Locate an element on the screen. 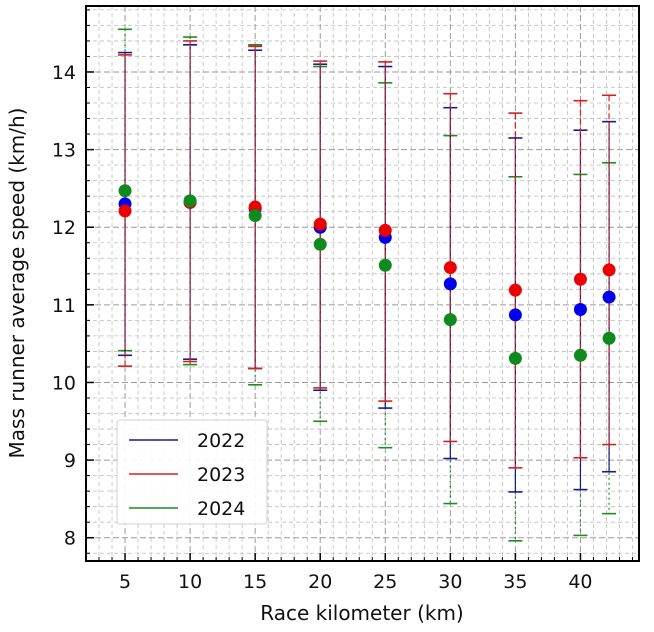  y-tick-labels: 8 9 10 11 12 13 14 is located at coordinates (64, 306).